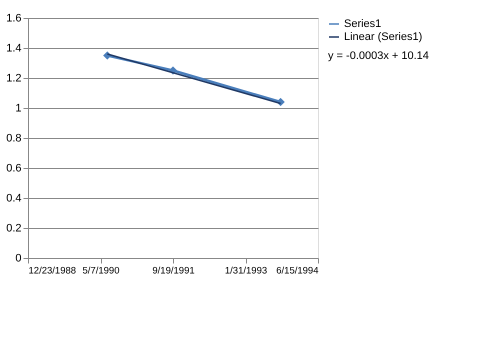  I want to click on y-tick-label: 0, so click(18, 258).